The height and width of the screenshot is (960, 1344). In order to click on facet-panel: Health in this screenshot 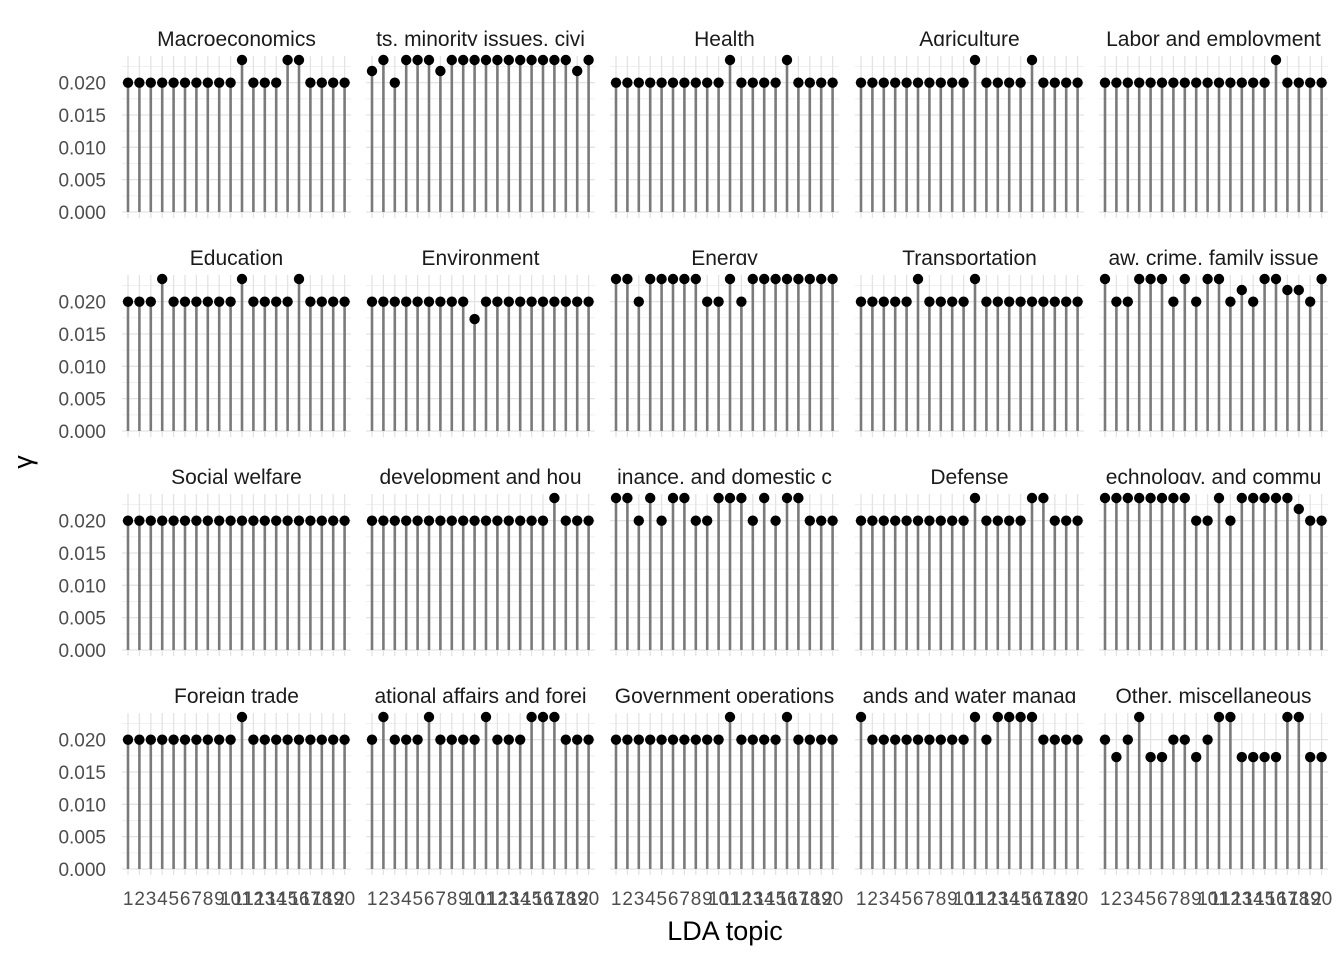, I will do `click(724, 123)`.